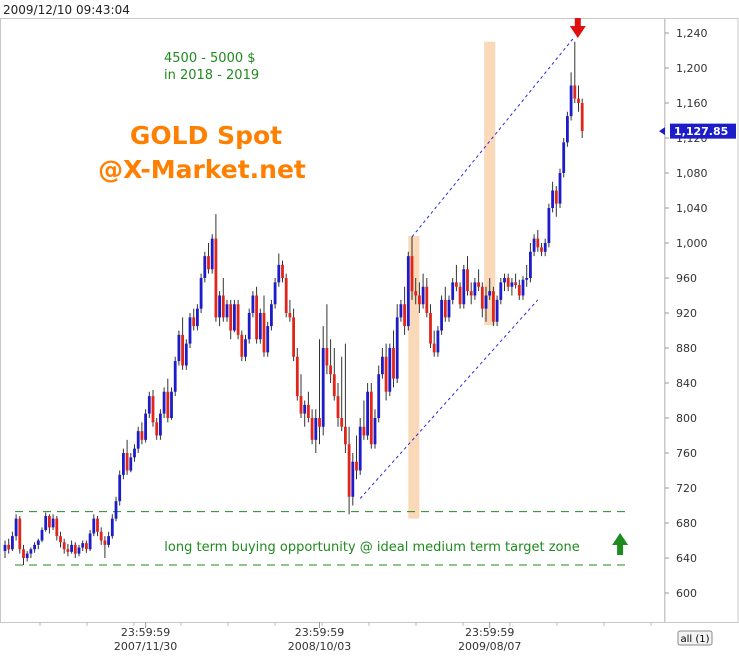 Image resolution: width=739 pixels, height=659 pixels. What do you see at coordinates (686, 348) in the screenshot?
I see `y-tick-label: 880` at bounding box center [686, 348].